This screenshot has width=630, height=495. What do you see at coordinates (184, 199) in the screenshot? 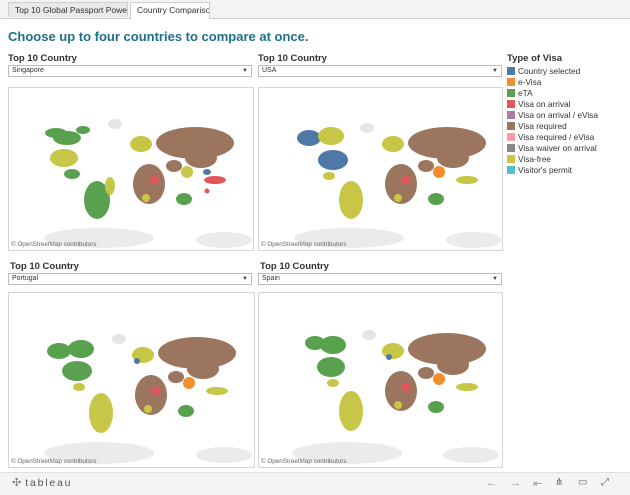
I see `map-1-australia` at bounding box center [184, 199].